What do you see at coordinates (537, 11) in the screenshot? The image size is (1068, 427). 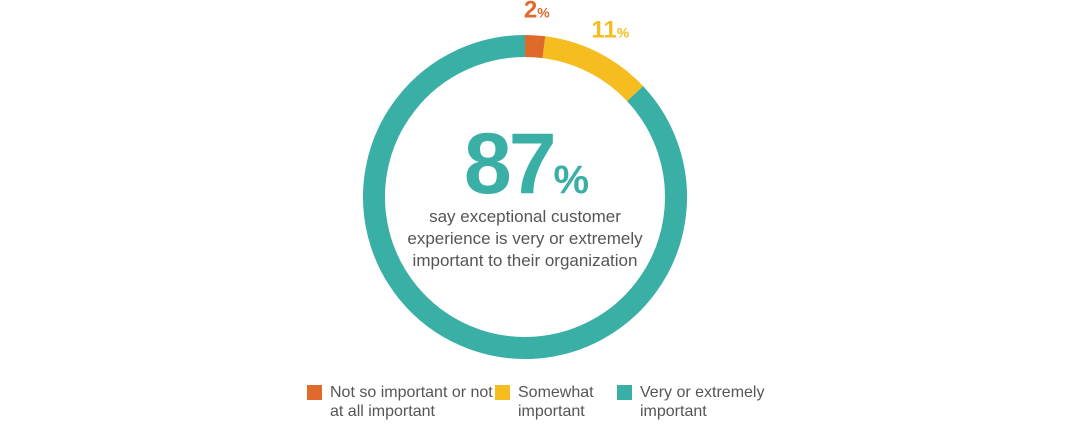 I see `value-label: 2%` at bounding box center [537, 11].